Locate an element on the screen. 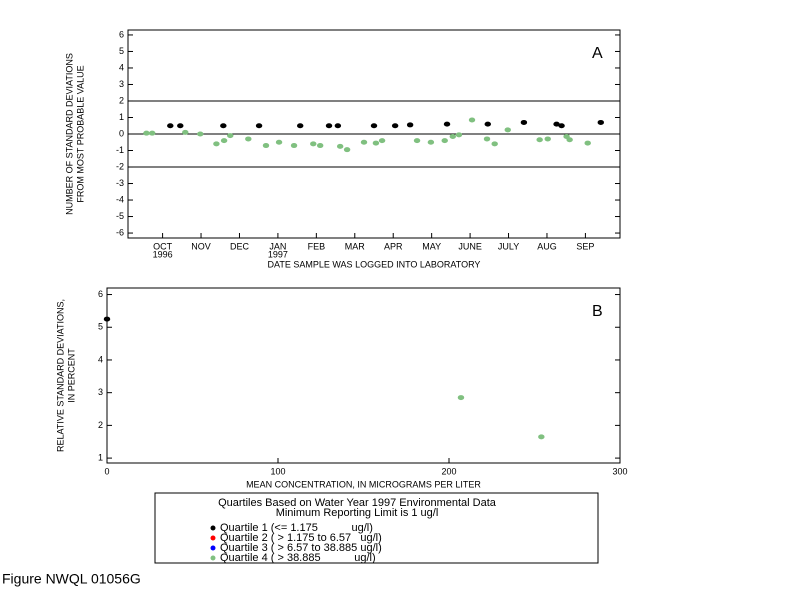 The height and width of the screenshot is (600, 800). y-tick-label: -1 is located at coordinates (120, 150).